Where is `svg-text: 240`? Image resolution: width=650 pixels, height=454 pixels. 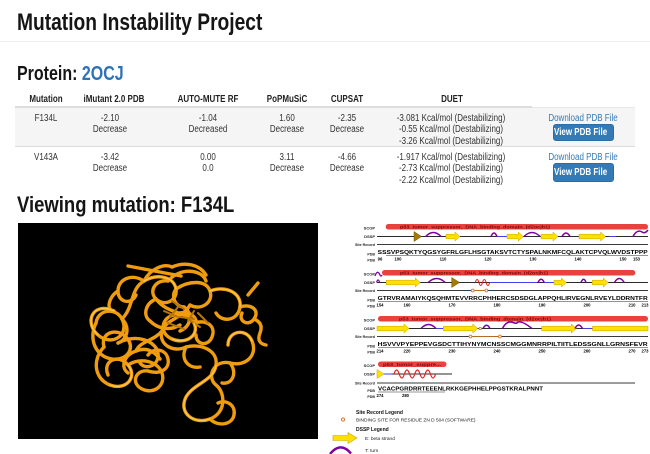 svg-text: 240 is located at coordinates (498, 351).